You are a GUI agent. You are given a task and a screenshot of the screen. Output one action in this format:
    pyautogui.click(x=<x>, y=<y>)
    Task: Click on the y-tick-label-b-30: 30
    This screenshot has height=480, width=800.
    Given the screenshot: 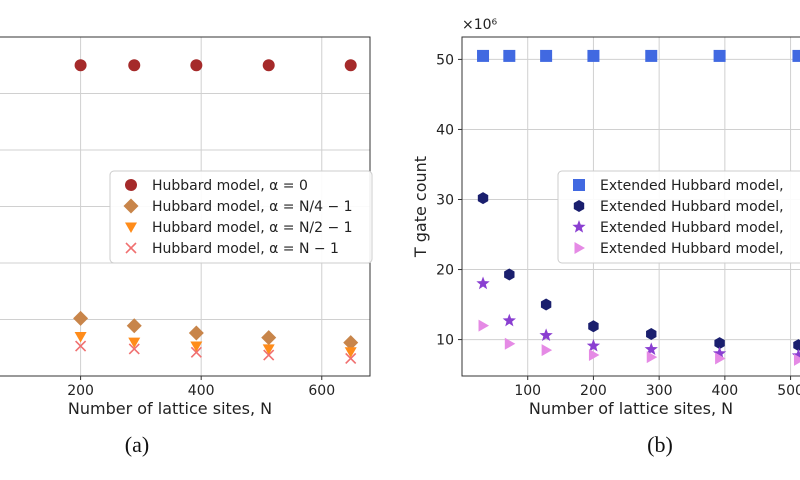 What is the action you would take?
    pyautogui.click(x=445, y=200)
    